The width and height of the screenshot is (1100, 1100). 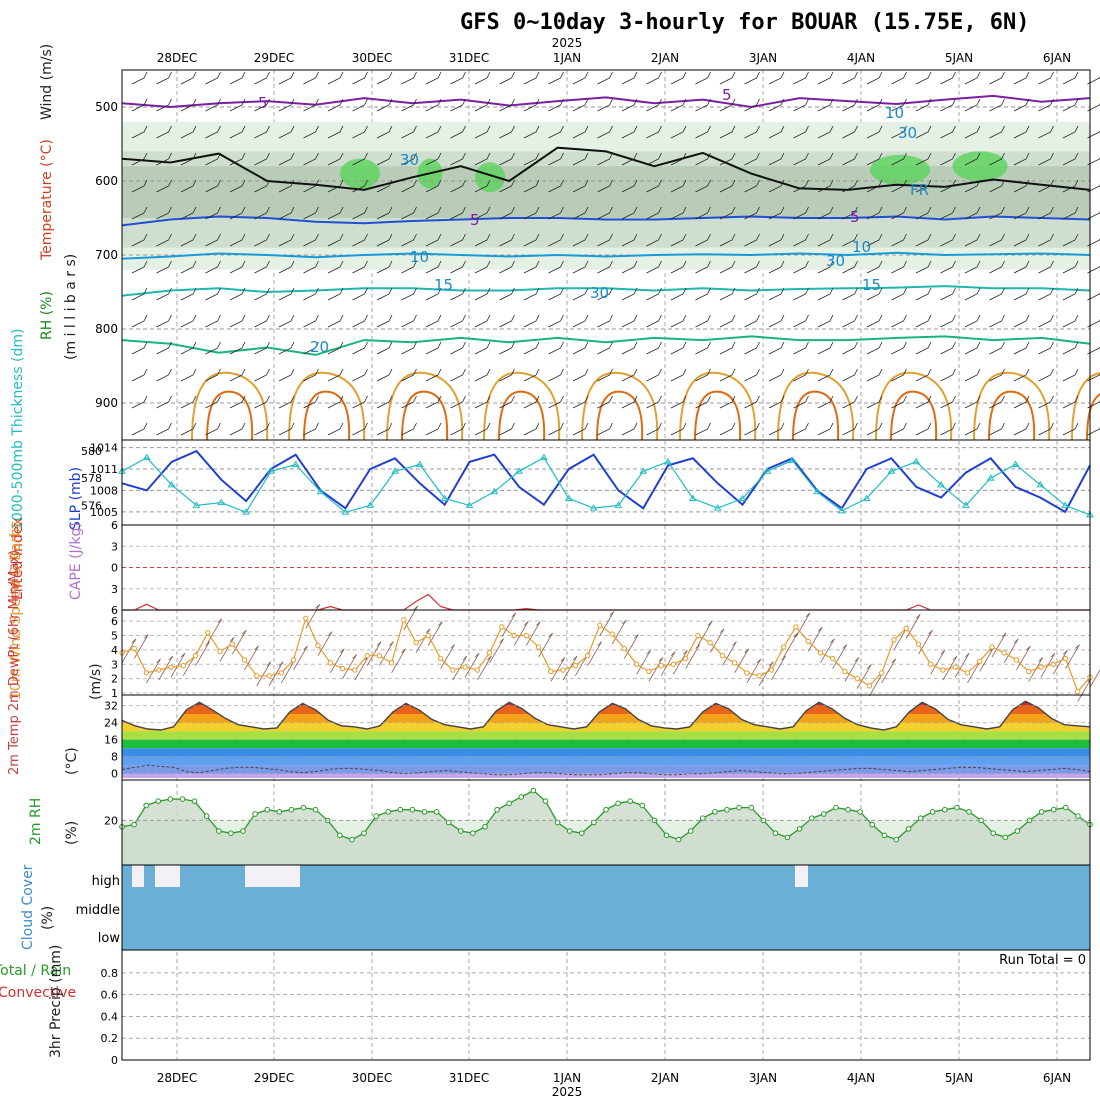 I want to click on wind-label: 10m Wind Speed & Barbs, so click(x=16, y=610).